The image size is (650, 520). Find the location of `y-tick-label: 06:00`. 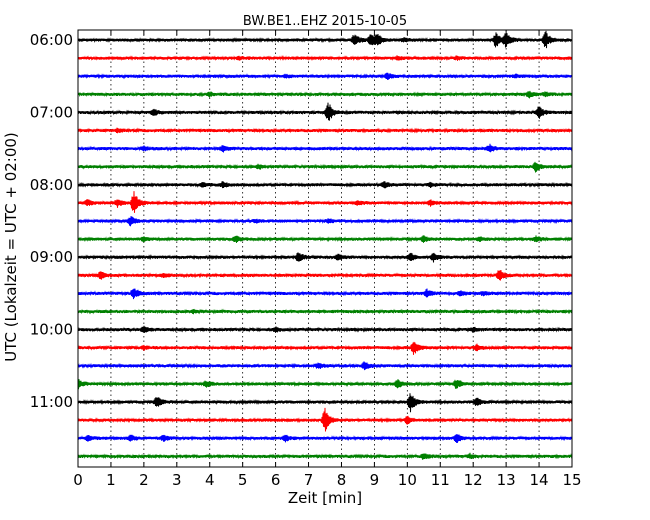

y-tick-label: 06:00 is located at coordinates (51, 40).